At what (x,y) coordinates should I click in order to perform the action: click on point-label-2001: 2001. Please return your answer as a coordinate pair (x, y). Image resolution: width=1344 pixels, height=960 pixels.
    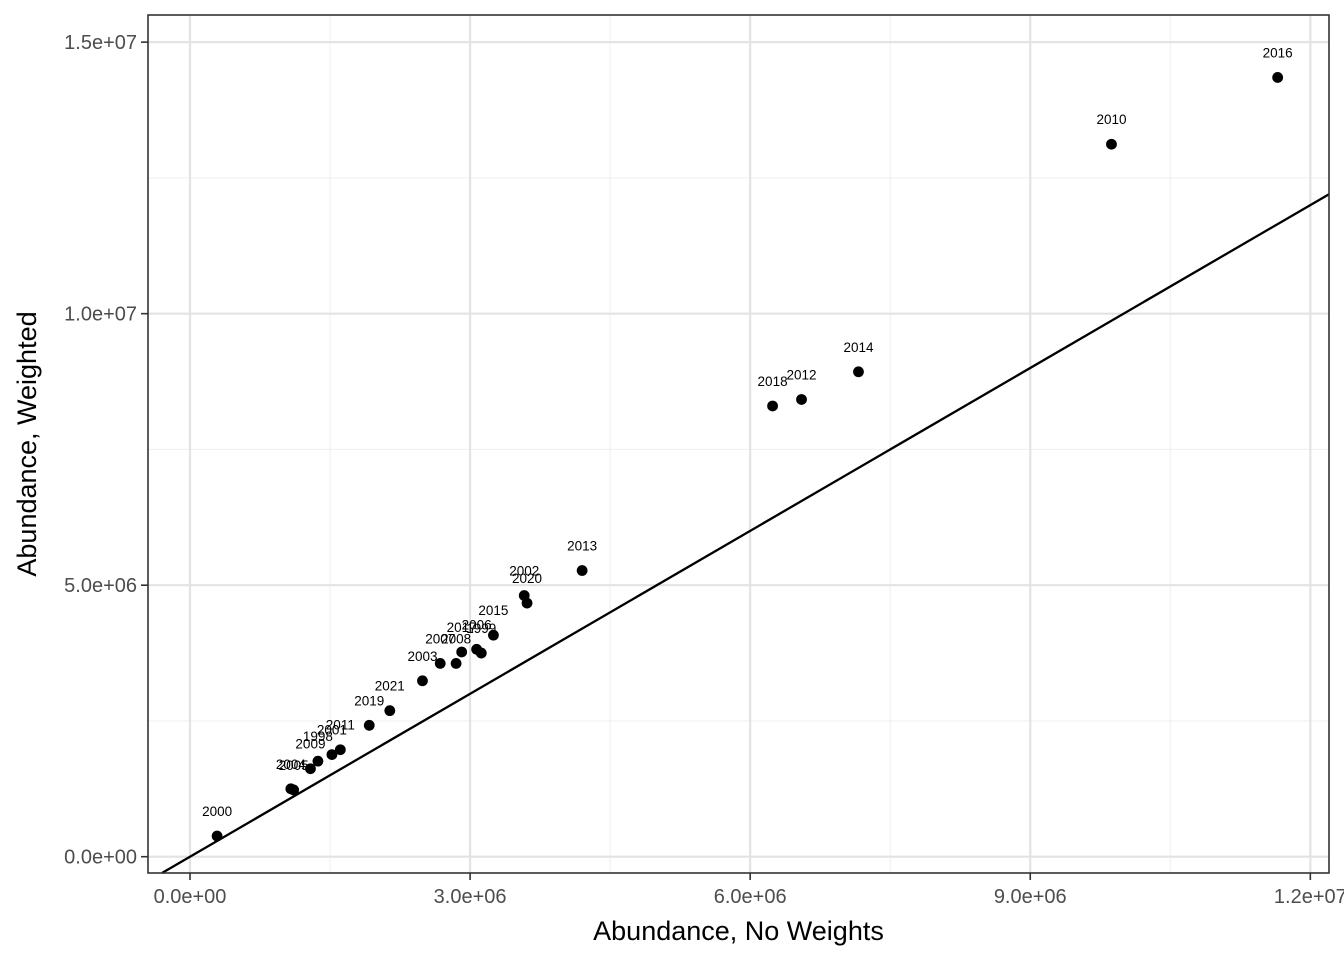
    Looking at the image, I should click on (332, 730).